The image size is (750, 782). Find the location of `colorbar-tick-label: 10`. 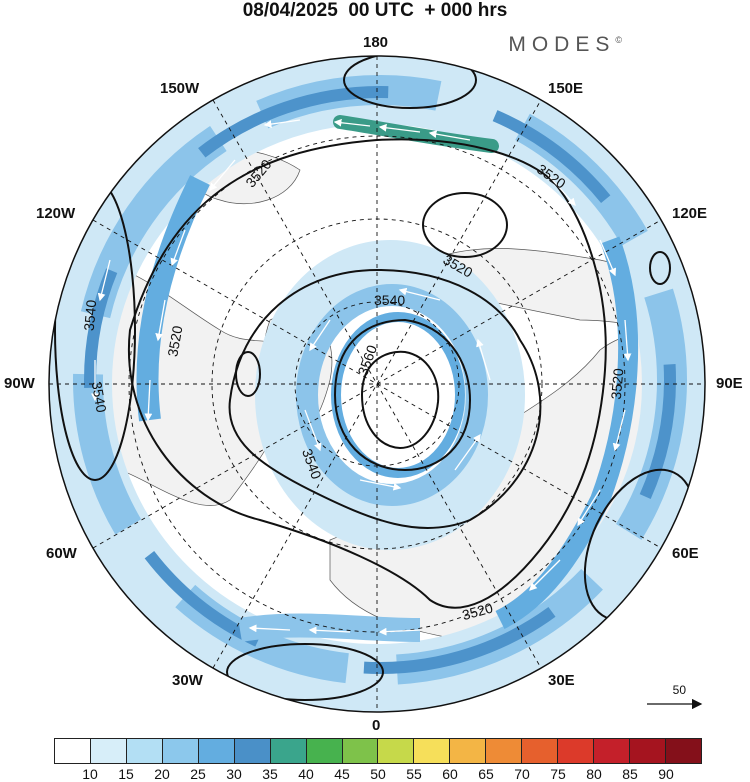

colorbar-tick-label: 10 is located at coordinates (90, 774).